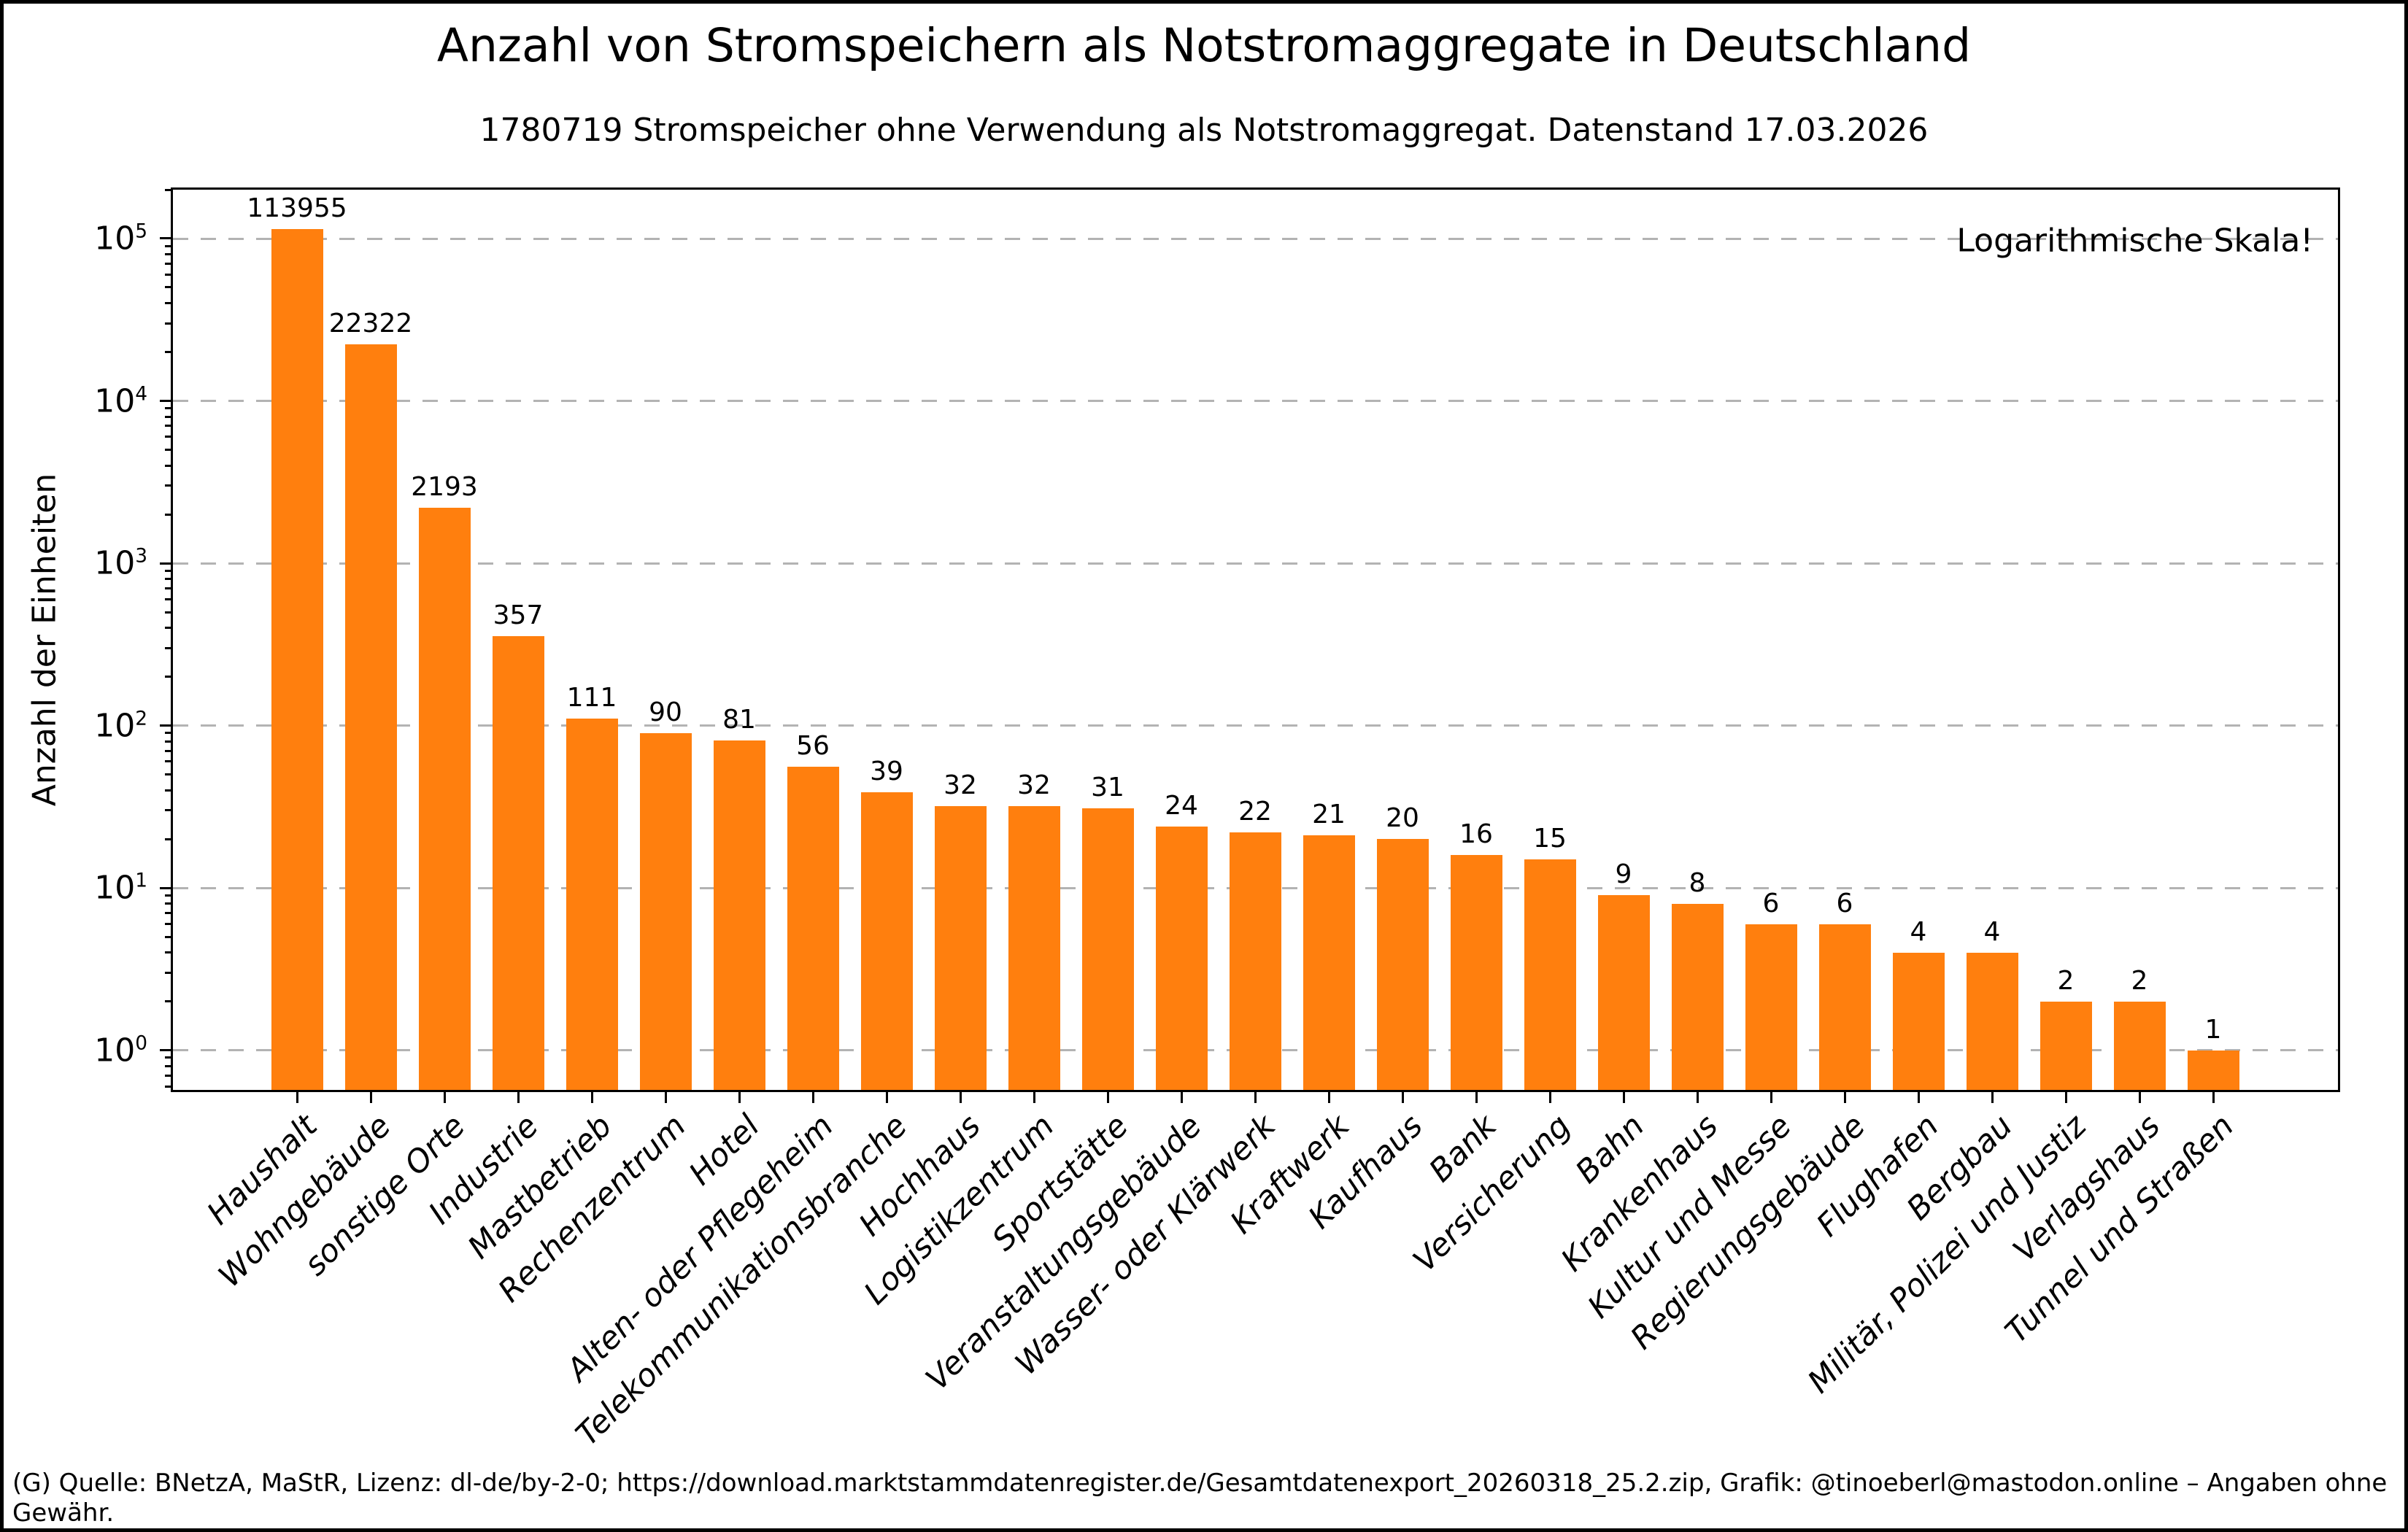 The height and width of the screenshot is (1532, 2408). Describe the element at coordinates (2213, 1029) in the screenshot. I see `bar-value-label: 1` at that location.